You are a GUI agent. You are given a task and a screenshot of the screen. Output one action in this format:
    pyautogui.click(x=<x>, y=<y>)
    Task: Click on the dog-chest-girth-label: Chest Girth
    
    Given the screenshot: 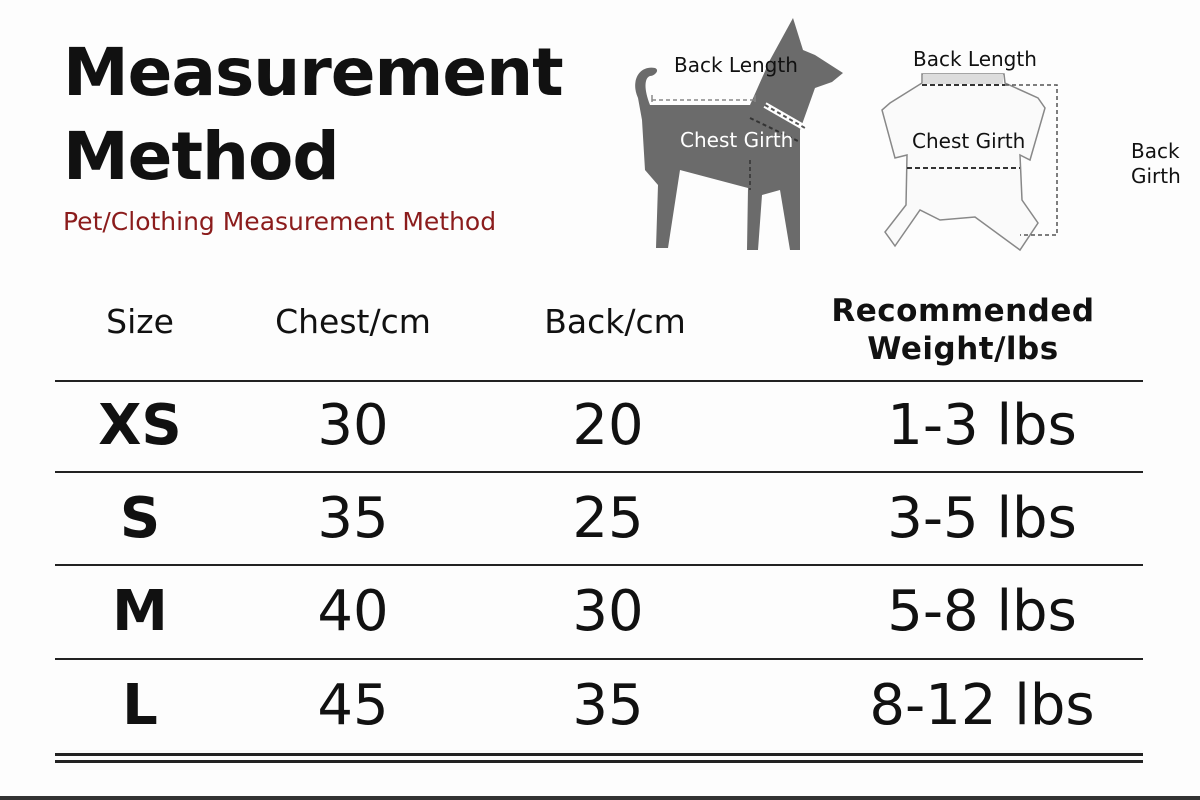 What is the action you would take?
    pyautogui.click(x=736, y=140)
    